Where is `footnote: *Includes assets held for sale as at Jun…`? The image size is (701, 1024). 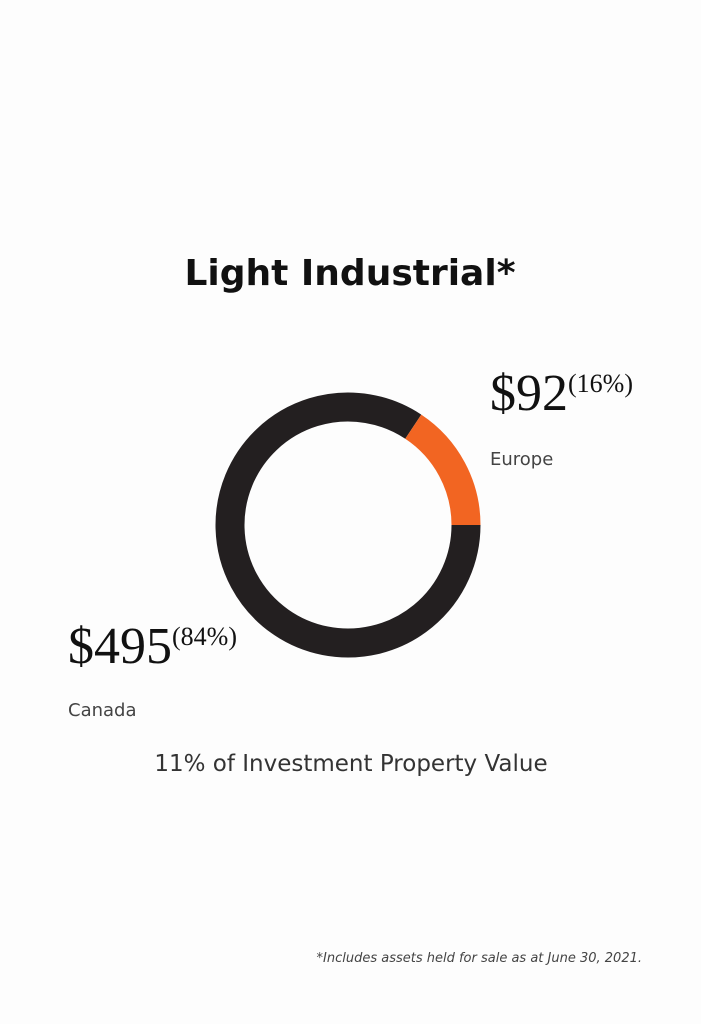 footnote: *Includes assets held for sale as at Jun… is located at coordinates (480, 958).